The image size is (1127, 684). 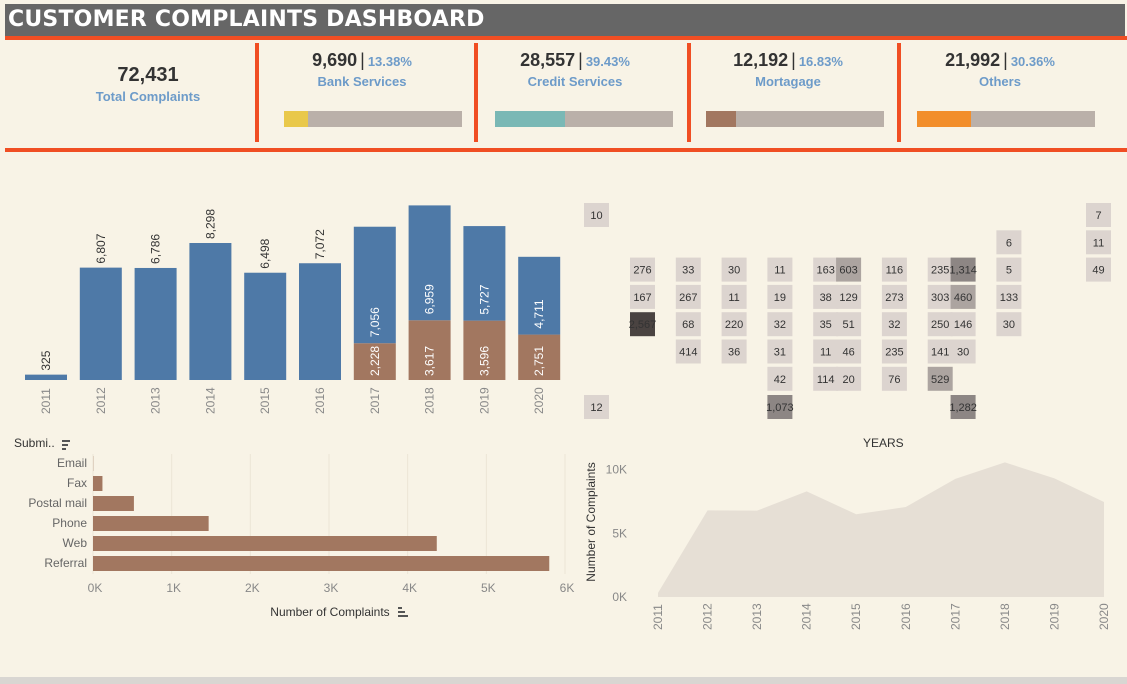 I want to click on heatmap-value: 49, so click(x=1098, y=271).